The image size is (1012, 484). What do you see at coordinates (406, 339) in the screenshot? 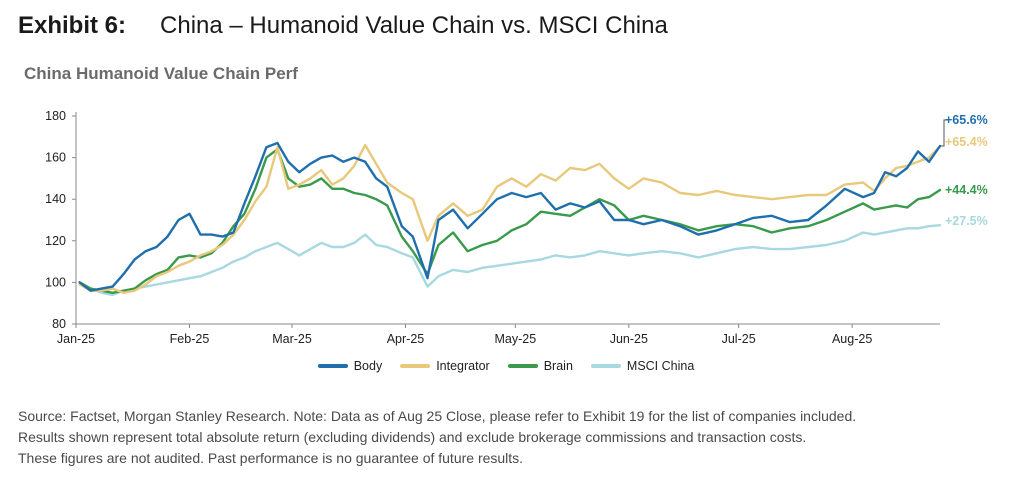
I see `x-tick-label: Apr-25` at bounding box center [406, 339].